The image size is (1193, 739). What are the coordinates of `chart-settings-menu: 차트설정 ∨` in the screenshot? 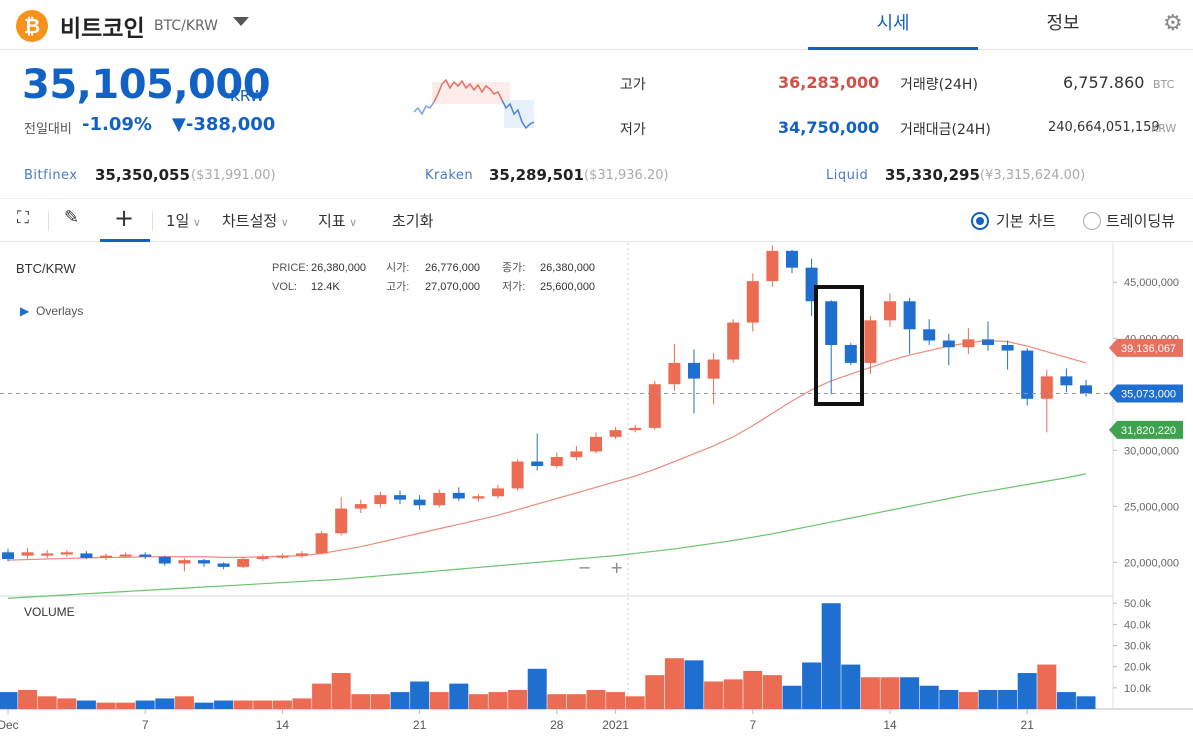 It's located at (255, 220).